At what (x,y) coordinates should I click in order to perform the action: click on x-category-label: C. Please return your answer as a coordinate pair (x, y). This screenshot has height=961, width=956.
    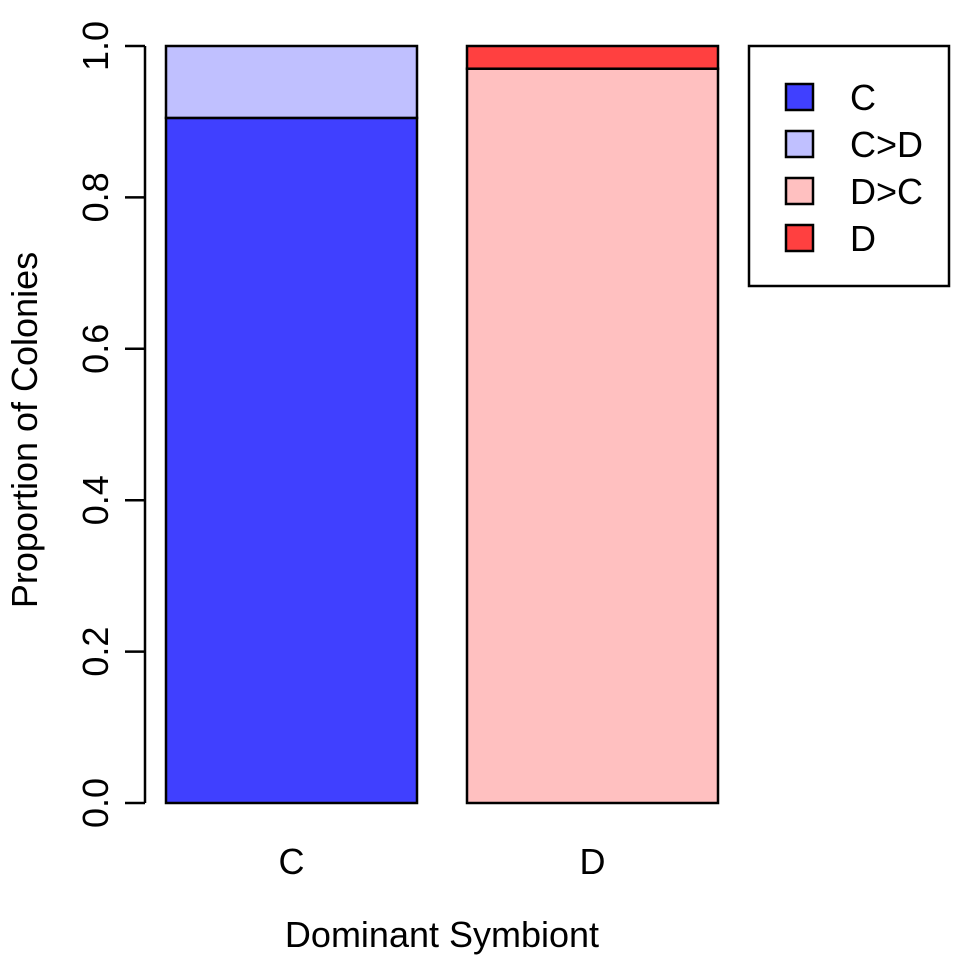
    Looking at the image, I should click on (292, 861).